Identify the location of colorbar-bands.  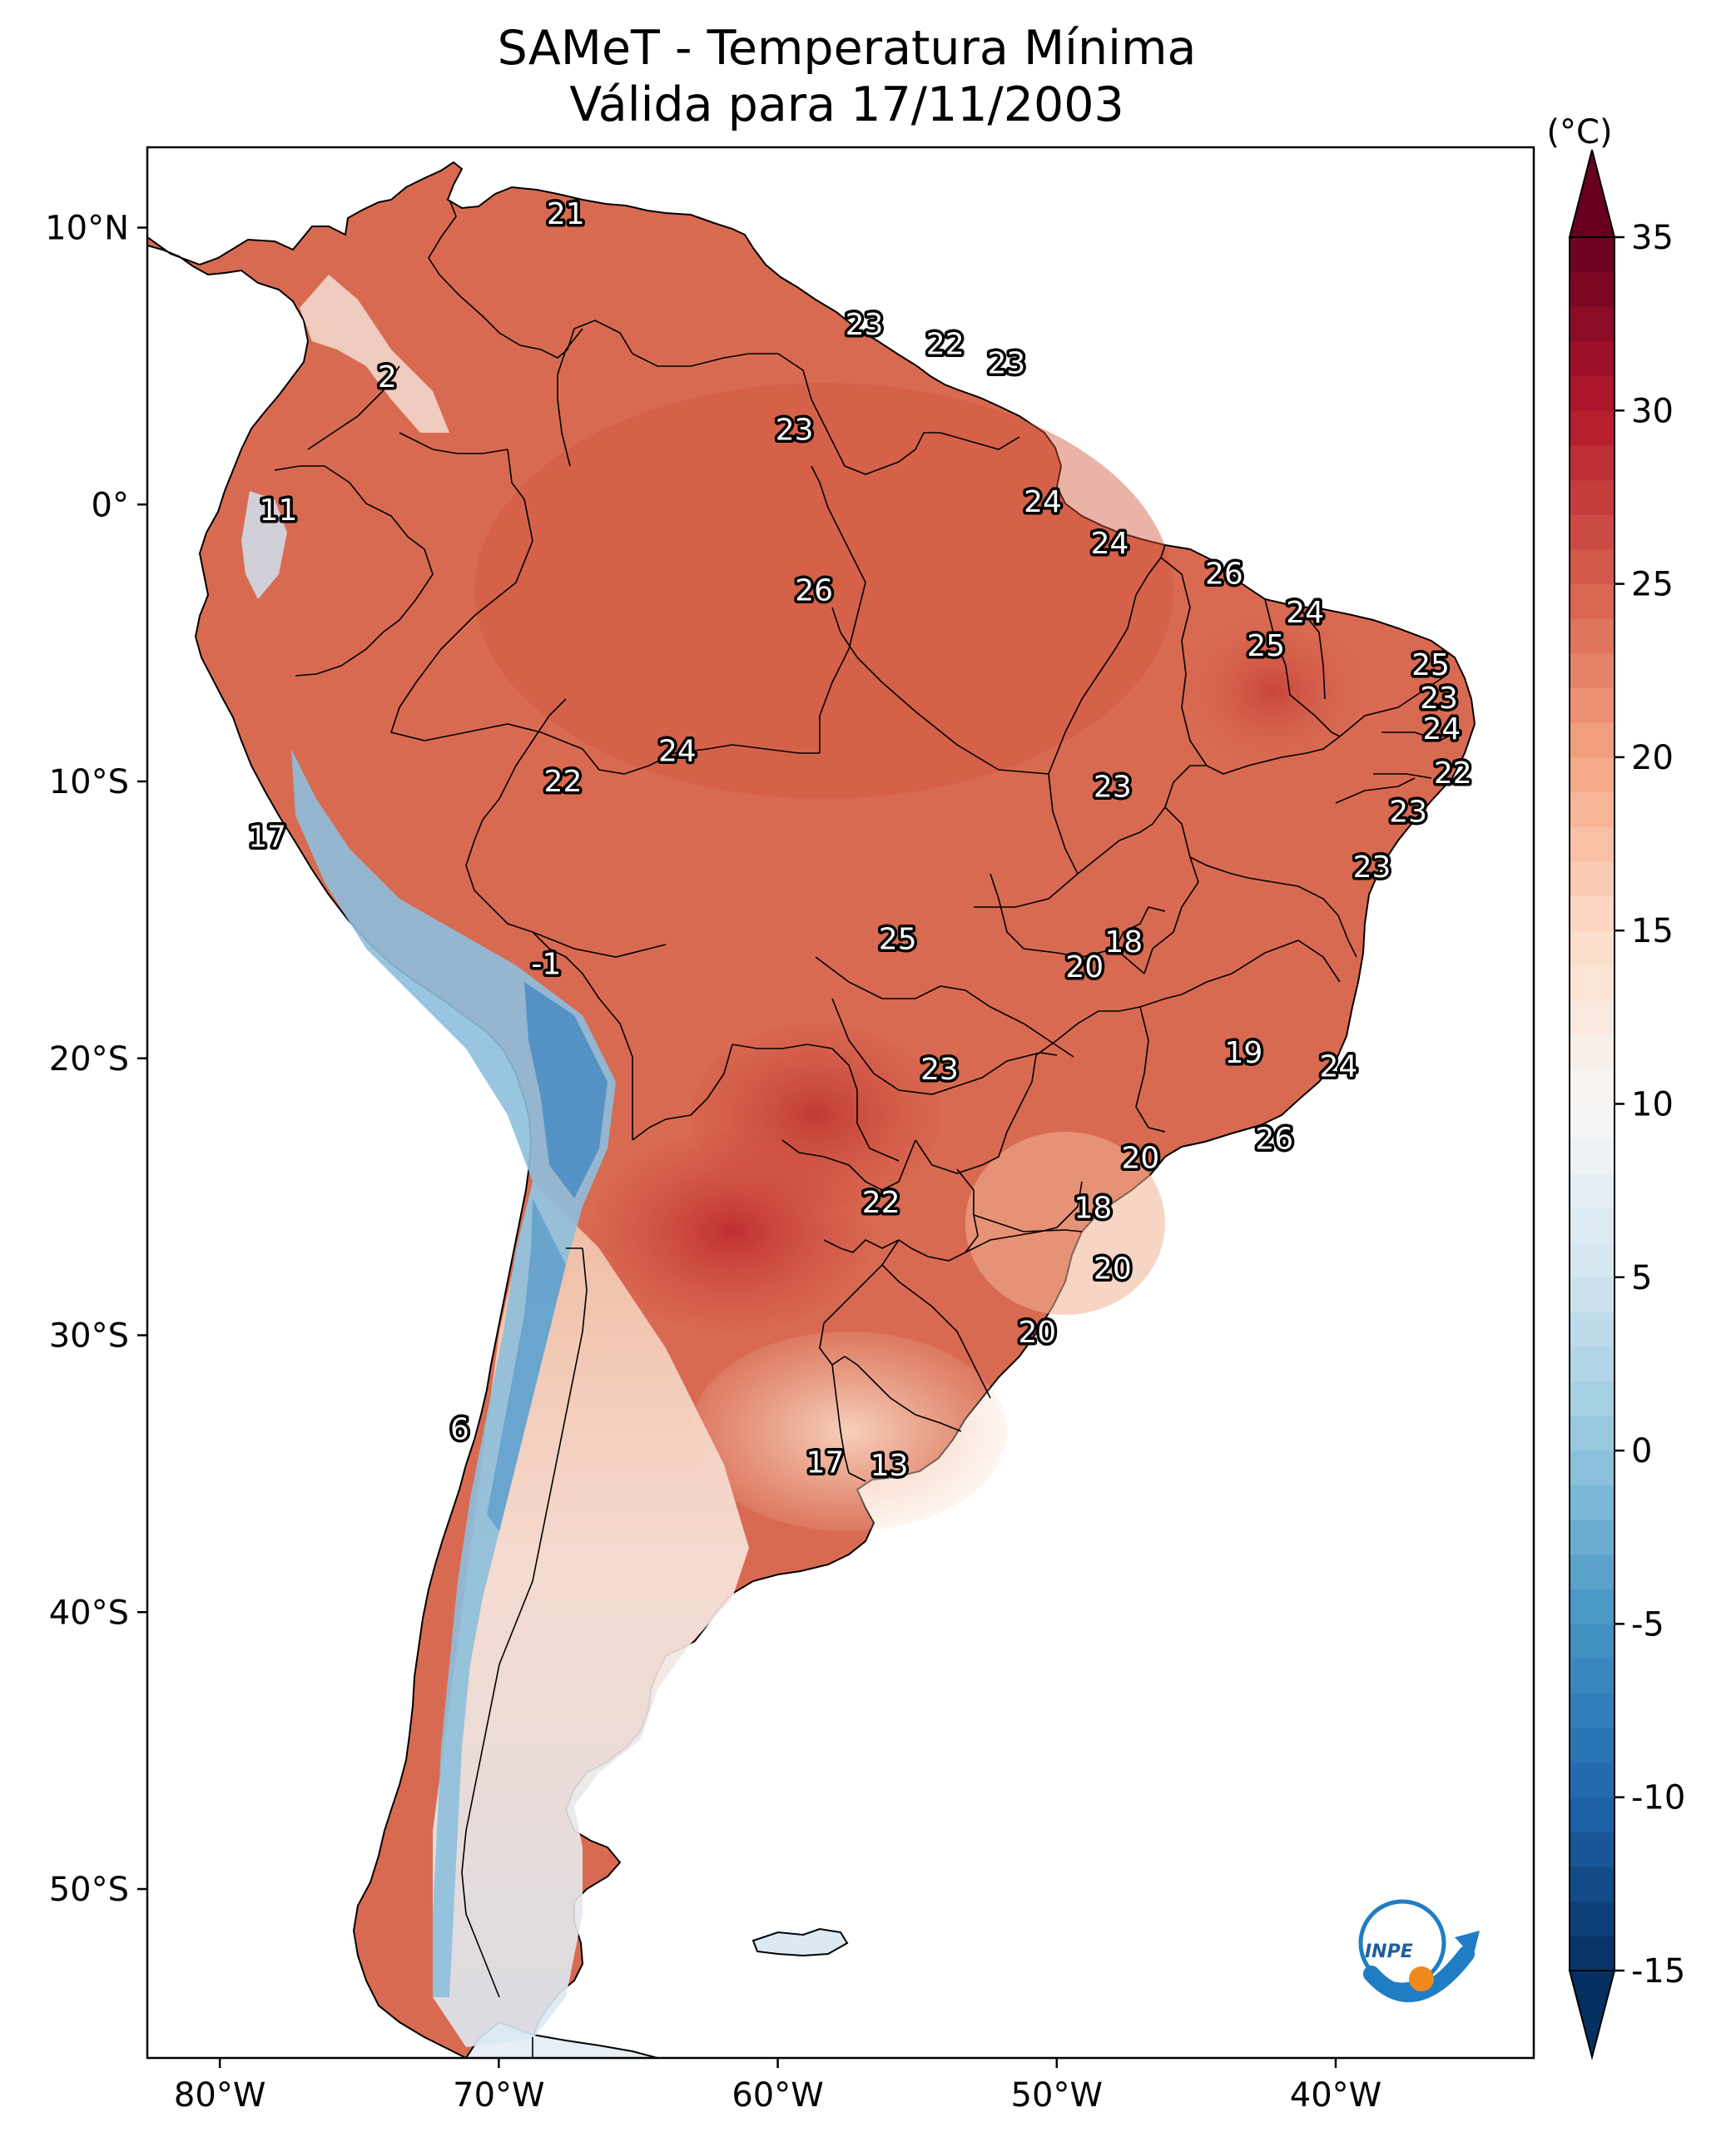
(1592, 1104).